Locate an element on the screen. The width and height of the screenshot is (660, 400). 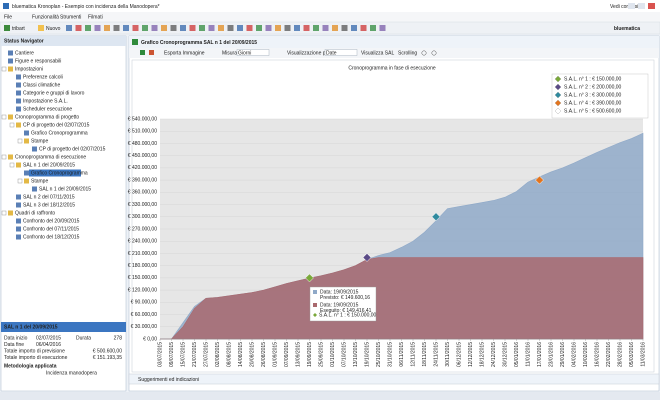
menu-item: Filmati is located at coordinates (95, 17).